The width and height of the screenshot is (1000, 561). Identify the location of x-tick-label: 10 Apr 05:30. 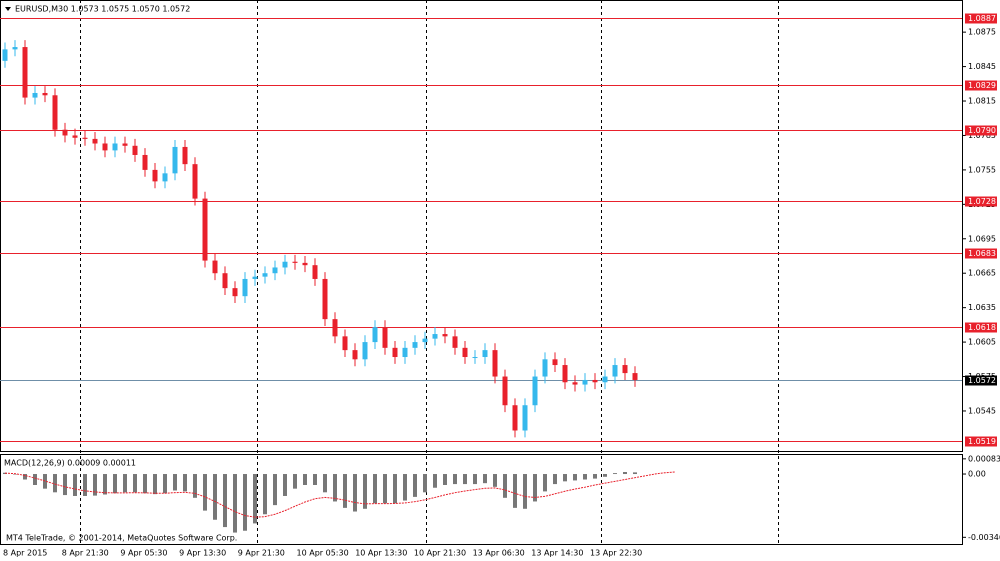
(323, 553).